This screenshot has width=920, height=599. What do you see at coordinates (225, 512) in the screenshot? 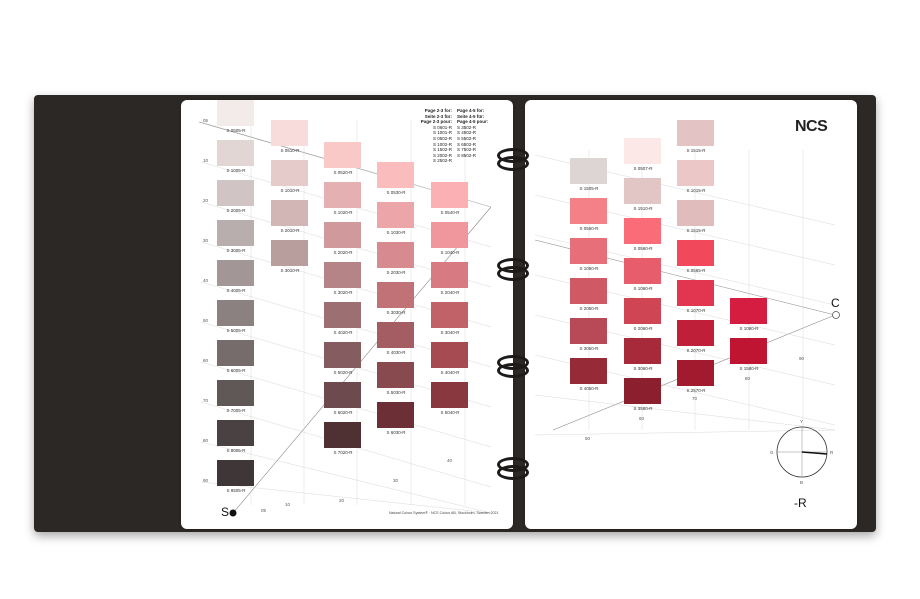
I see `corner-label-s: S` at bounding box center [225, 512].